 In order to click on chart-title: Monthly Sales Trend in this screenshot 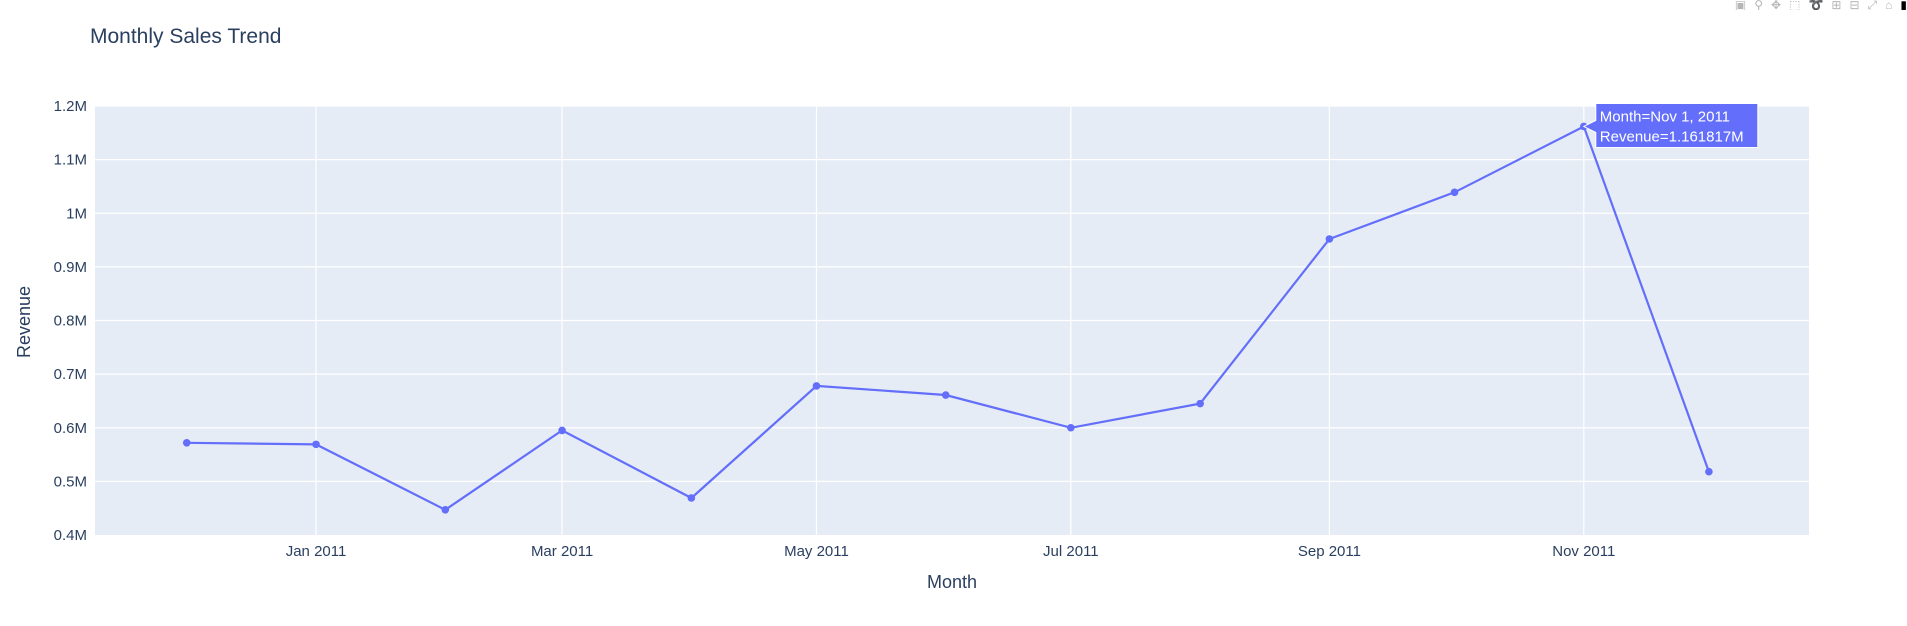, I will do `click(185, 36)`.